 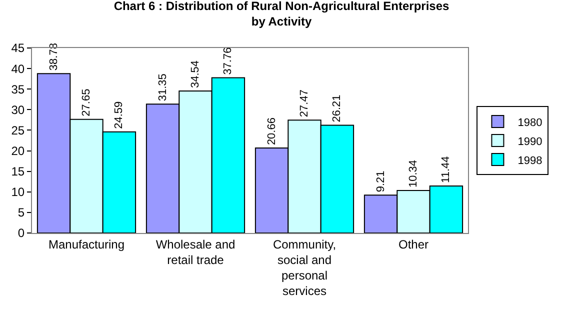 I want to click on data-label: 9.21, so click(x=380, y=181).